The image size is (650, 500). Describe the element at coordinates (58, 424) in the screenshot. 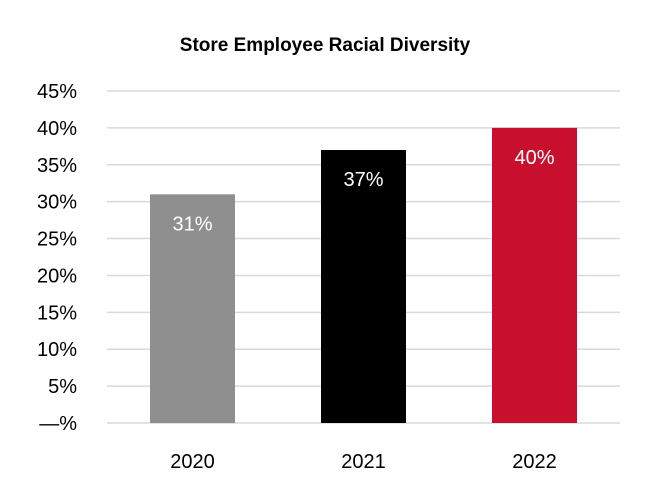

I see `y-tick-label: —%` at that location.